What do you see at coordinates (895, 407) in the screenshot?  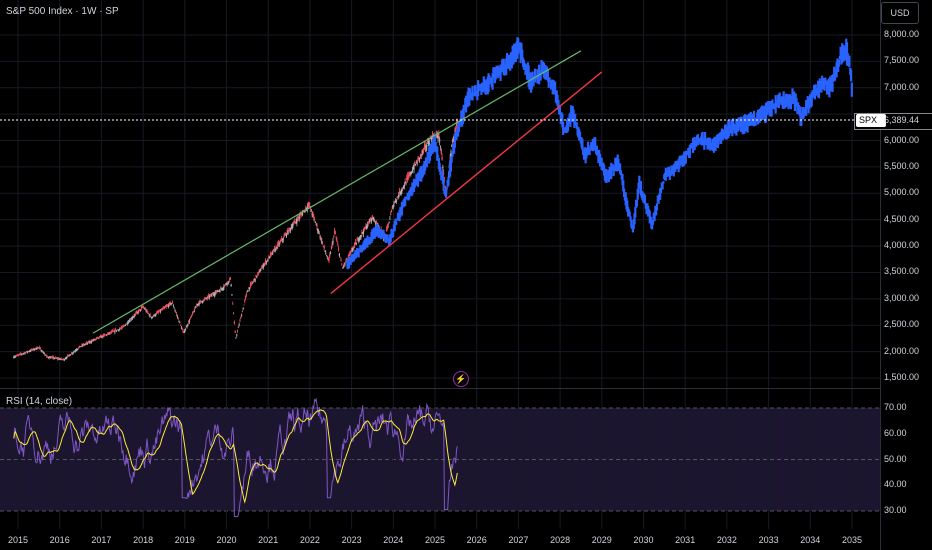 I see `rsi-tick-label: 70.00` at bounding box center [895, 407].